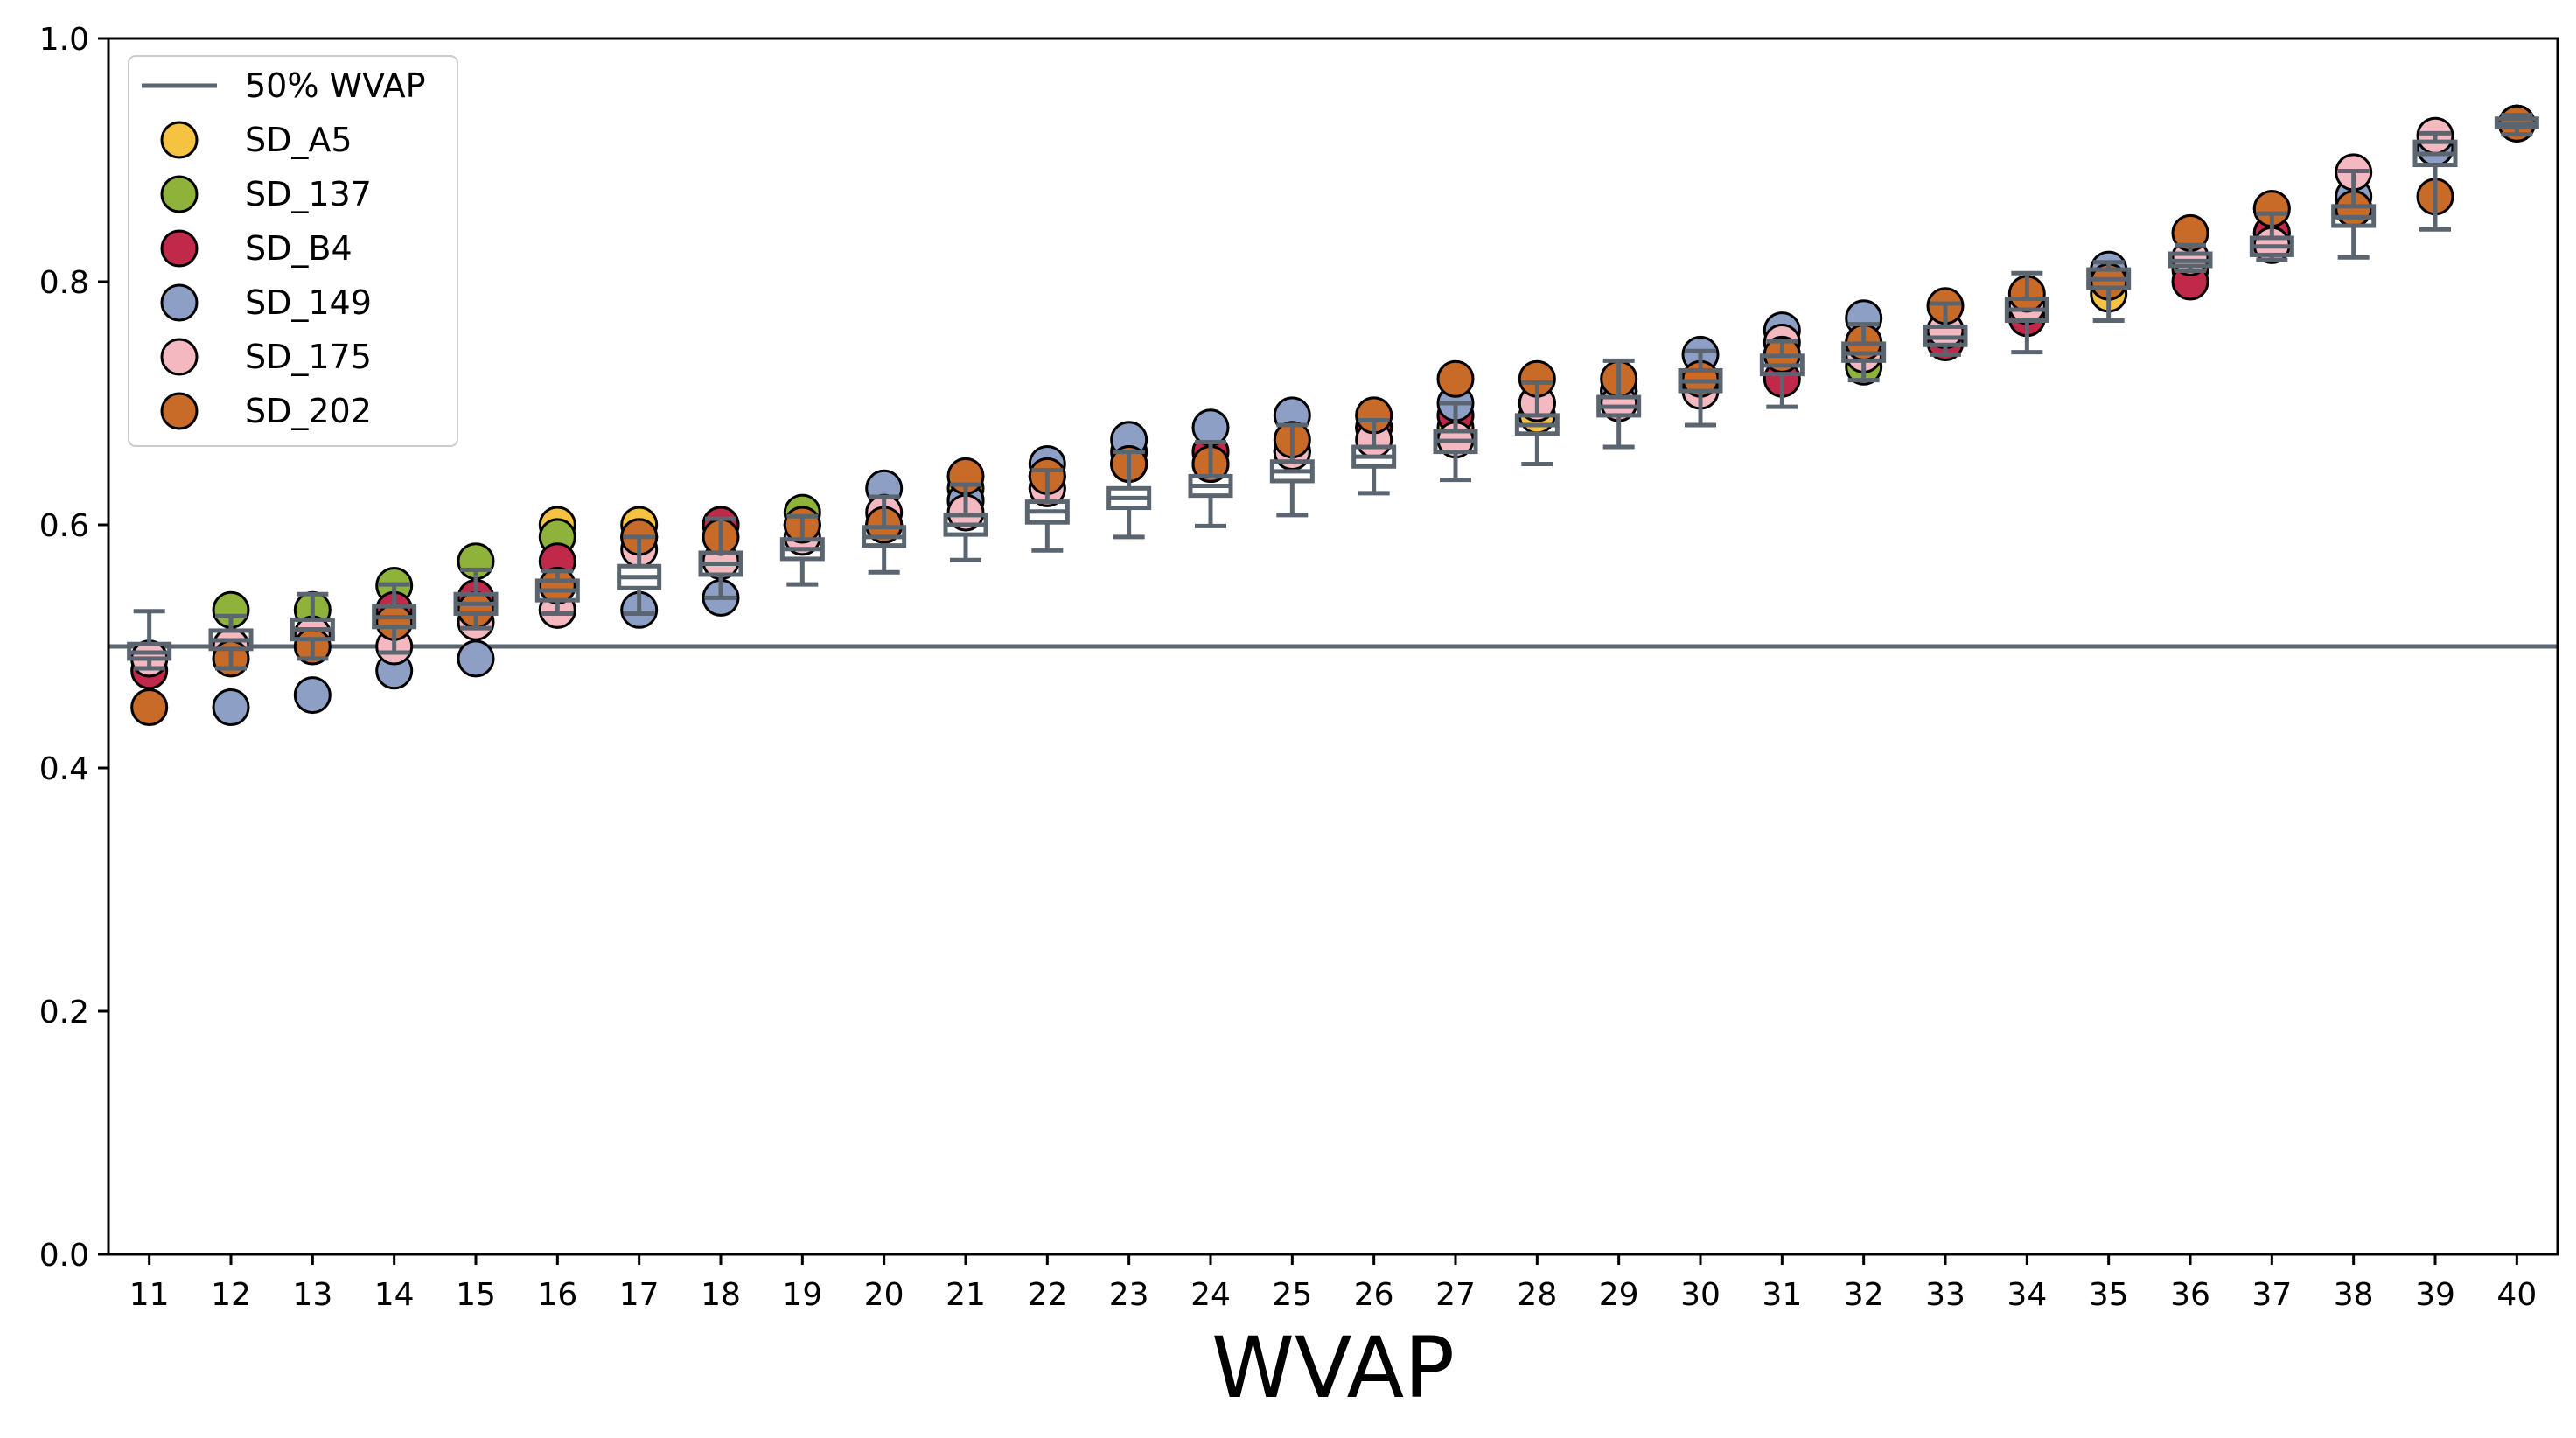 Image resolution: width=2576 pixels, height=1438 pixels. What do you see at coordinates (64, 283) in the screenshot?
I see `y-tick-label-0.8: 0.8` at bounding box center [64, 283].